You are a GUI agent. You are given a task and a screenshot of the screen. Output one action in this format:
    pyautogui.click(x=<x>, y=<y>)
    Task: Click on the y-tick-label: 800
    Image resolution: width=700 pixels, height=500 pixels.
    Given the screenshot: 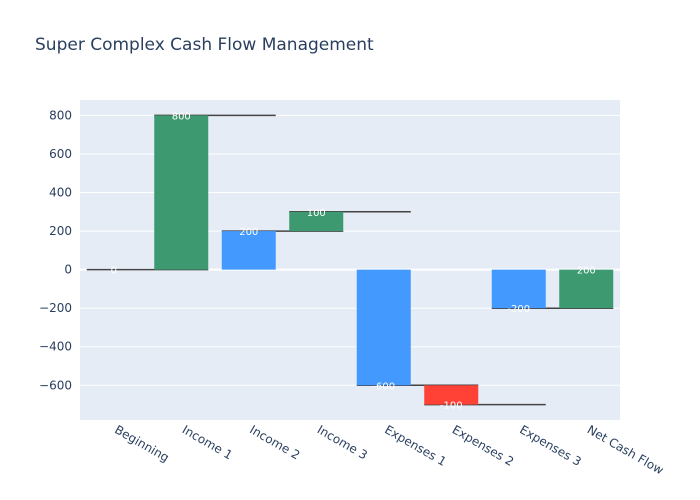 What is the action you would take?
    pyautogui.click(x=60, y=115)
    